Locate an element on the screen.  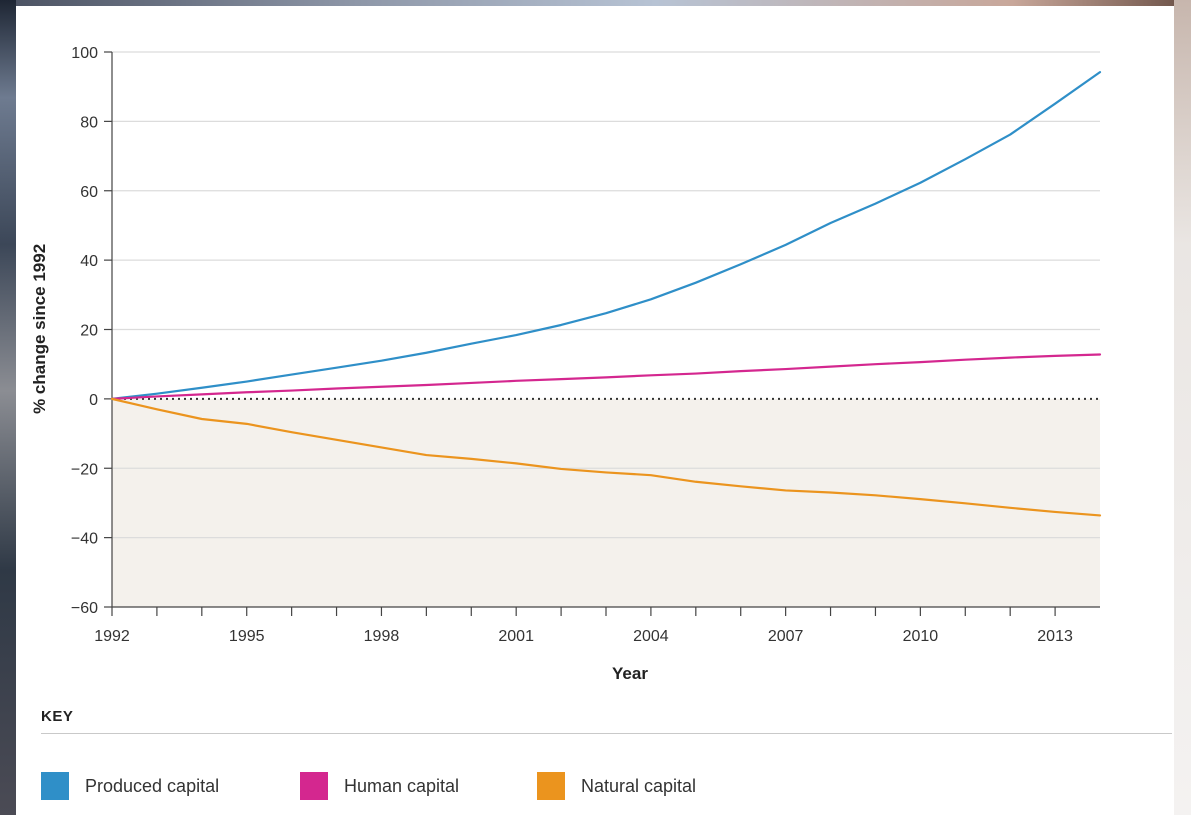
background-photo-left-edge is located at coordinates (8, 407).